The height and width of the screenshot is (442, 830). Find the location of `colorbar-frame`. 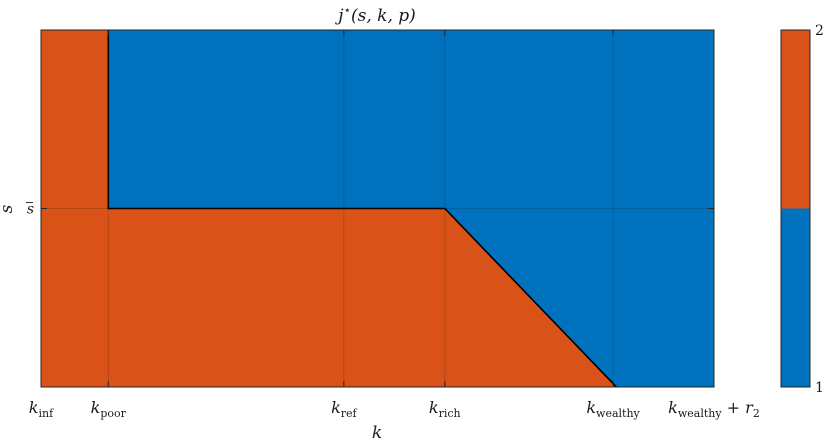

colorbar-frame is located at coordinates (795, 208).